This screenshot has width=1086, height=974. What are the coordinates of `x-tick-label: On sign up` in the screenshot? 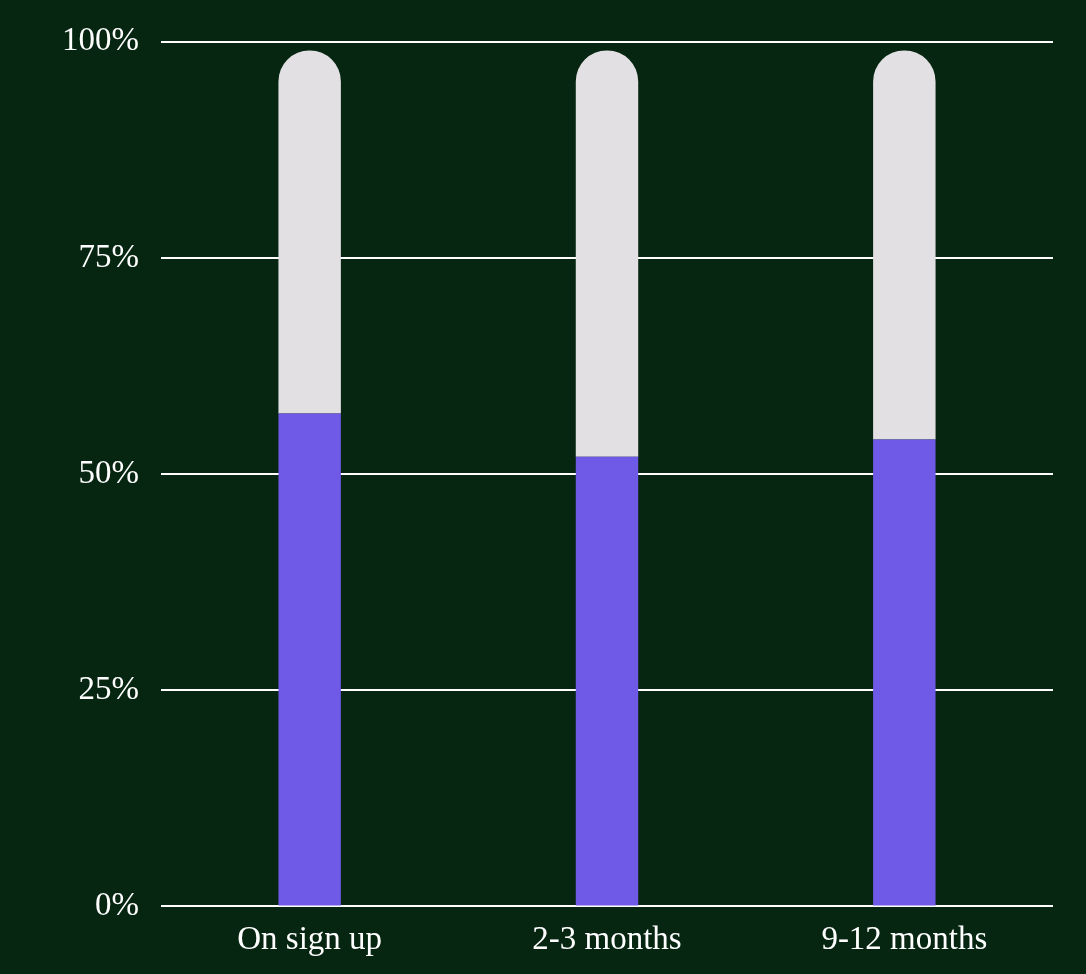 It's located at (310, 937).